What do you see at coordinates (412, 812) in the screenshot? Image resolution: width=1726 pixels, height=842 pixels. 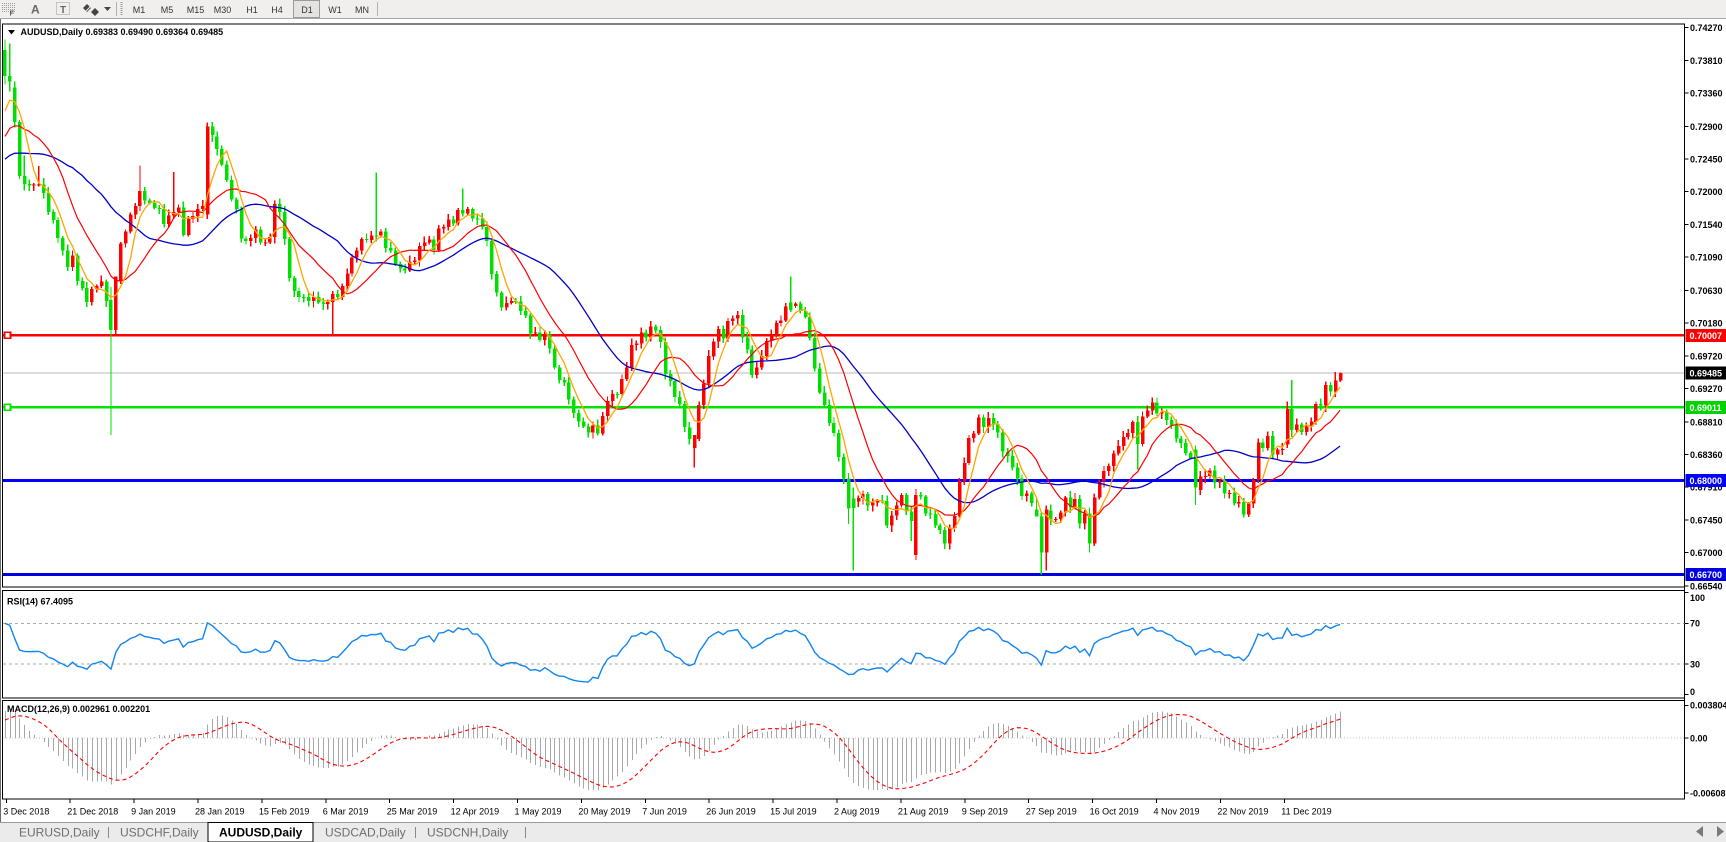 I see `svg-text: 25 Mar 2019` at bounding box center [412, 812].